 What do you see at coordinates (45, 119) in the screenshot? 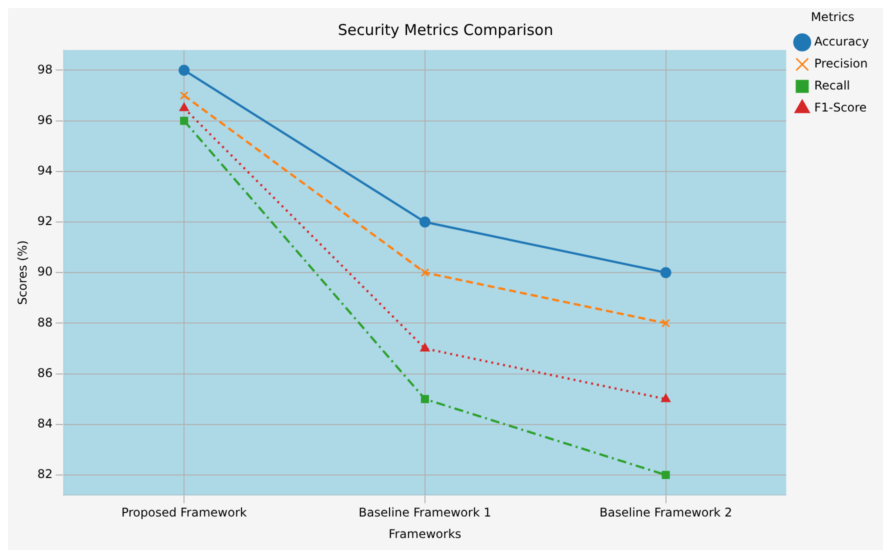
I see `y-tick-label: 96` at bounding box center [45, 119].